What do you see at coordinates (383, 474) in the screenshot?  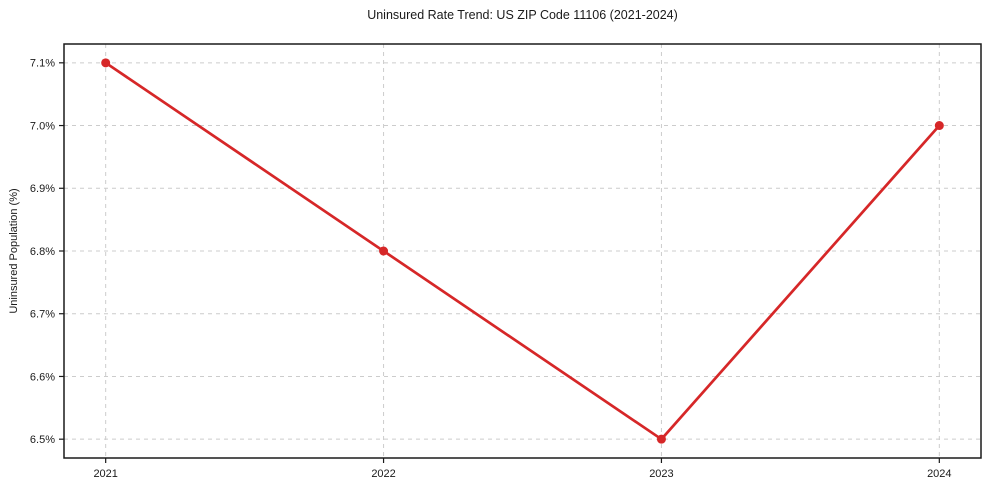 I see `x-tick-label: 2022` at bounding box center [383, 474].